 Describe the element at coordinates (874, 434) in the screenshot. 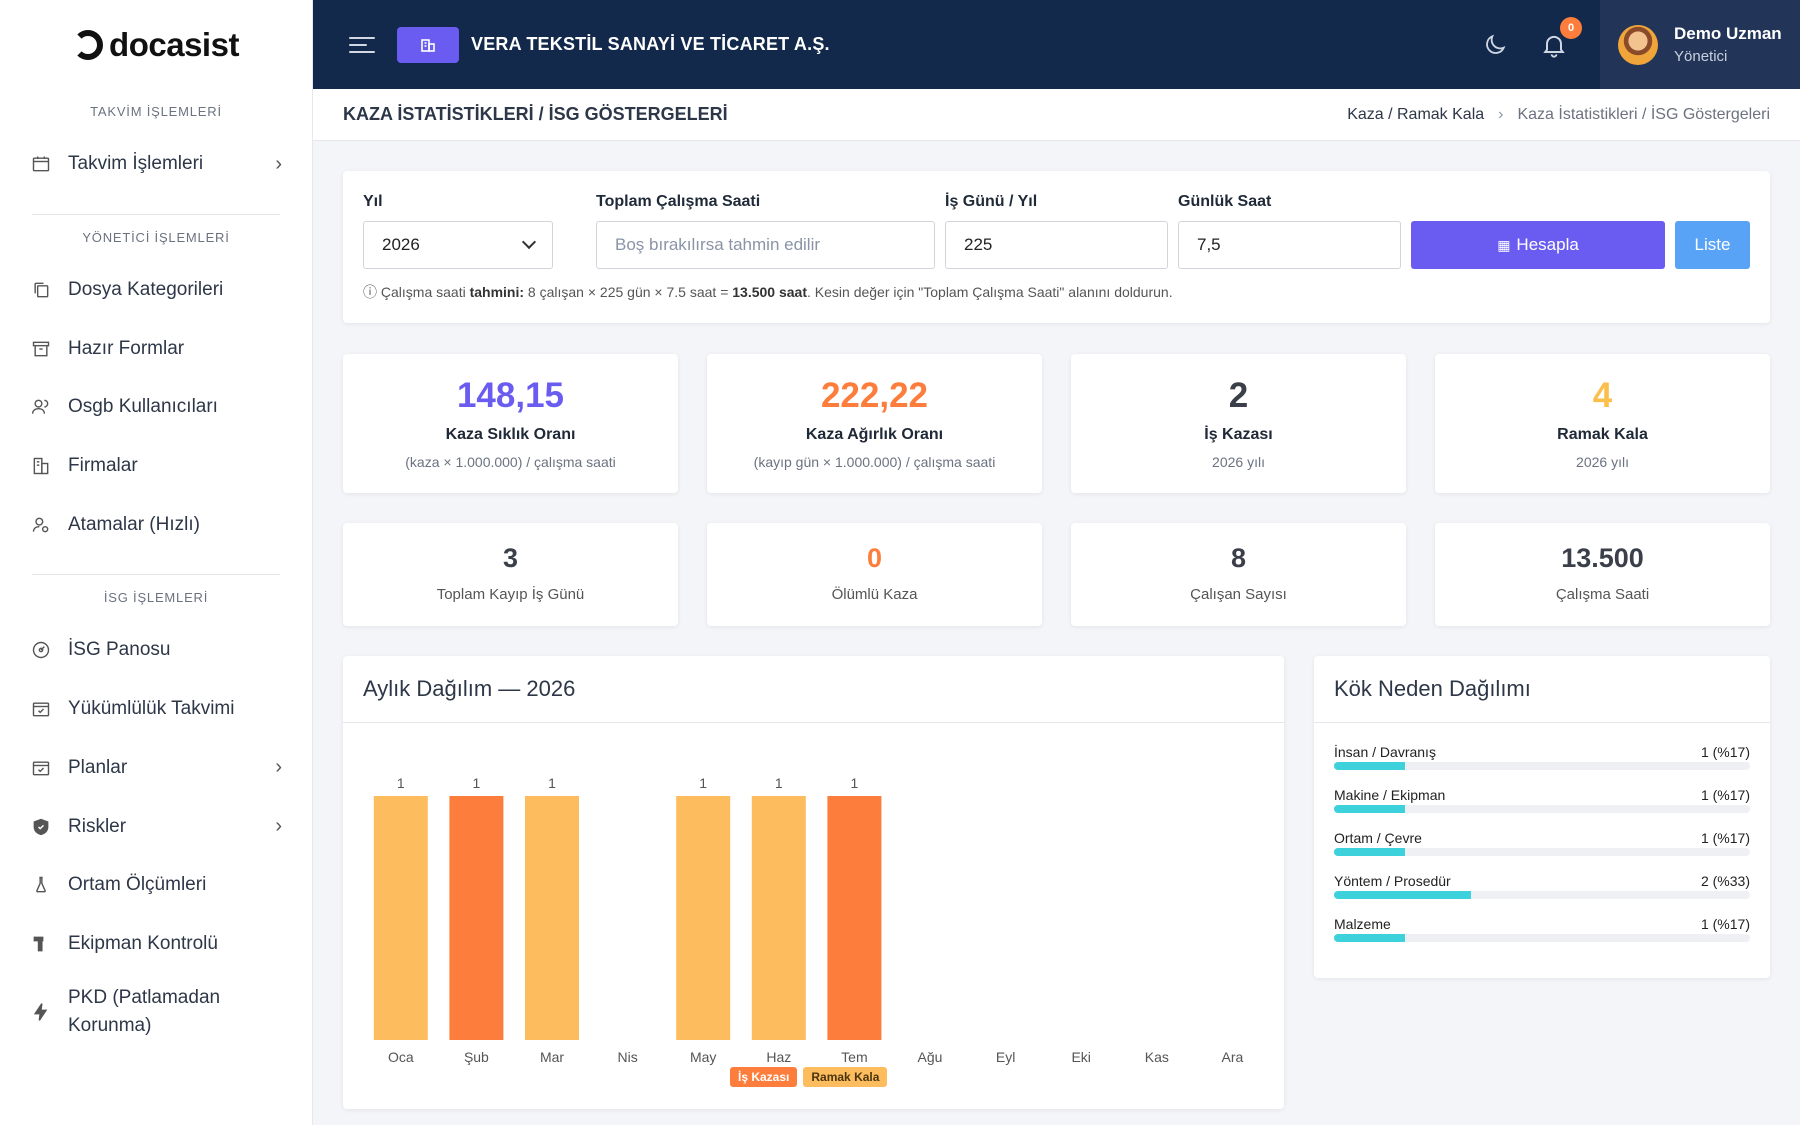

I see `stat-title: Kaza Ağırlık Oranı` at that location.